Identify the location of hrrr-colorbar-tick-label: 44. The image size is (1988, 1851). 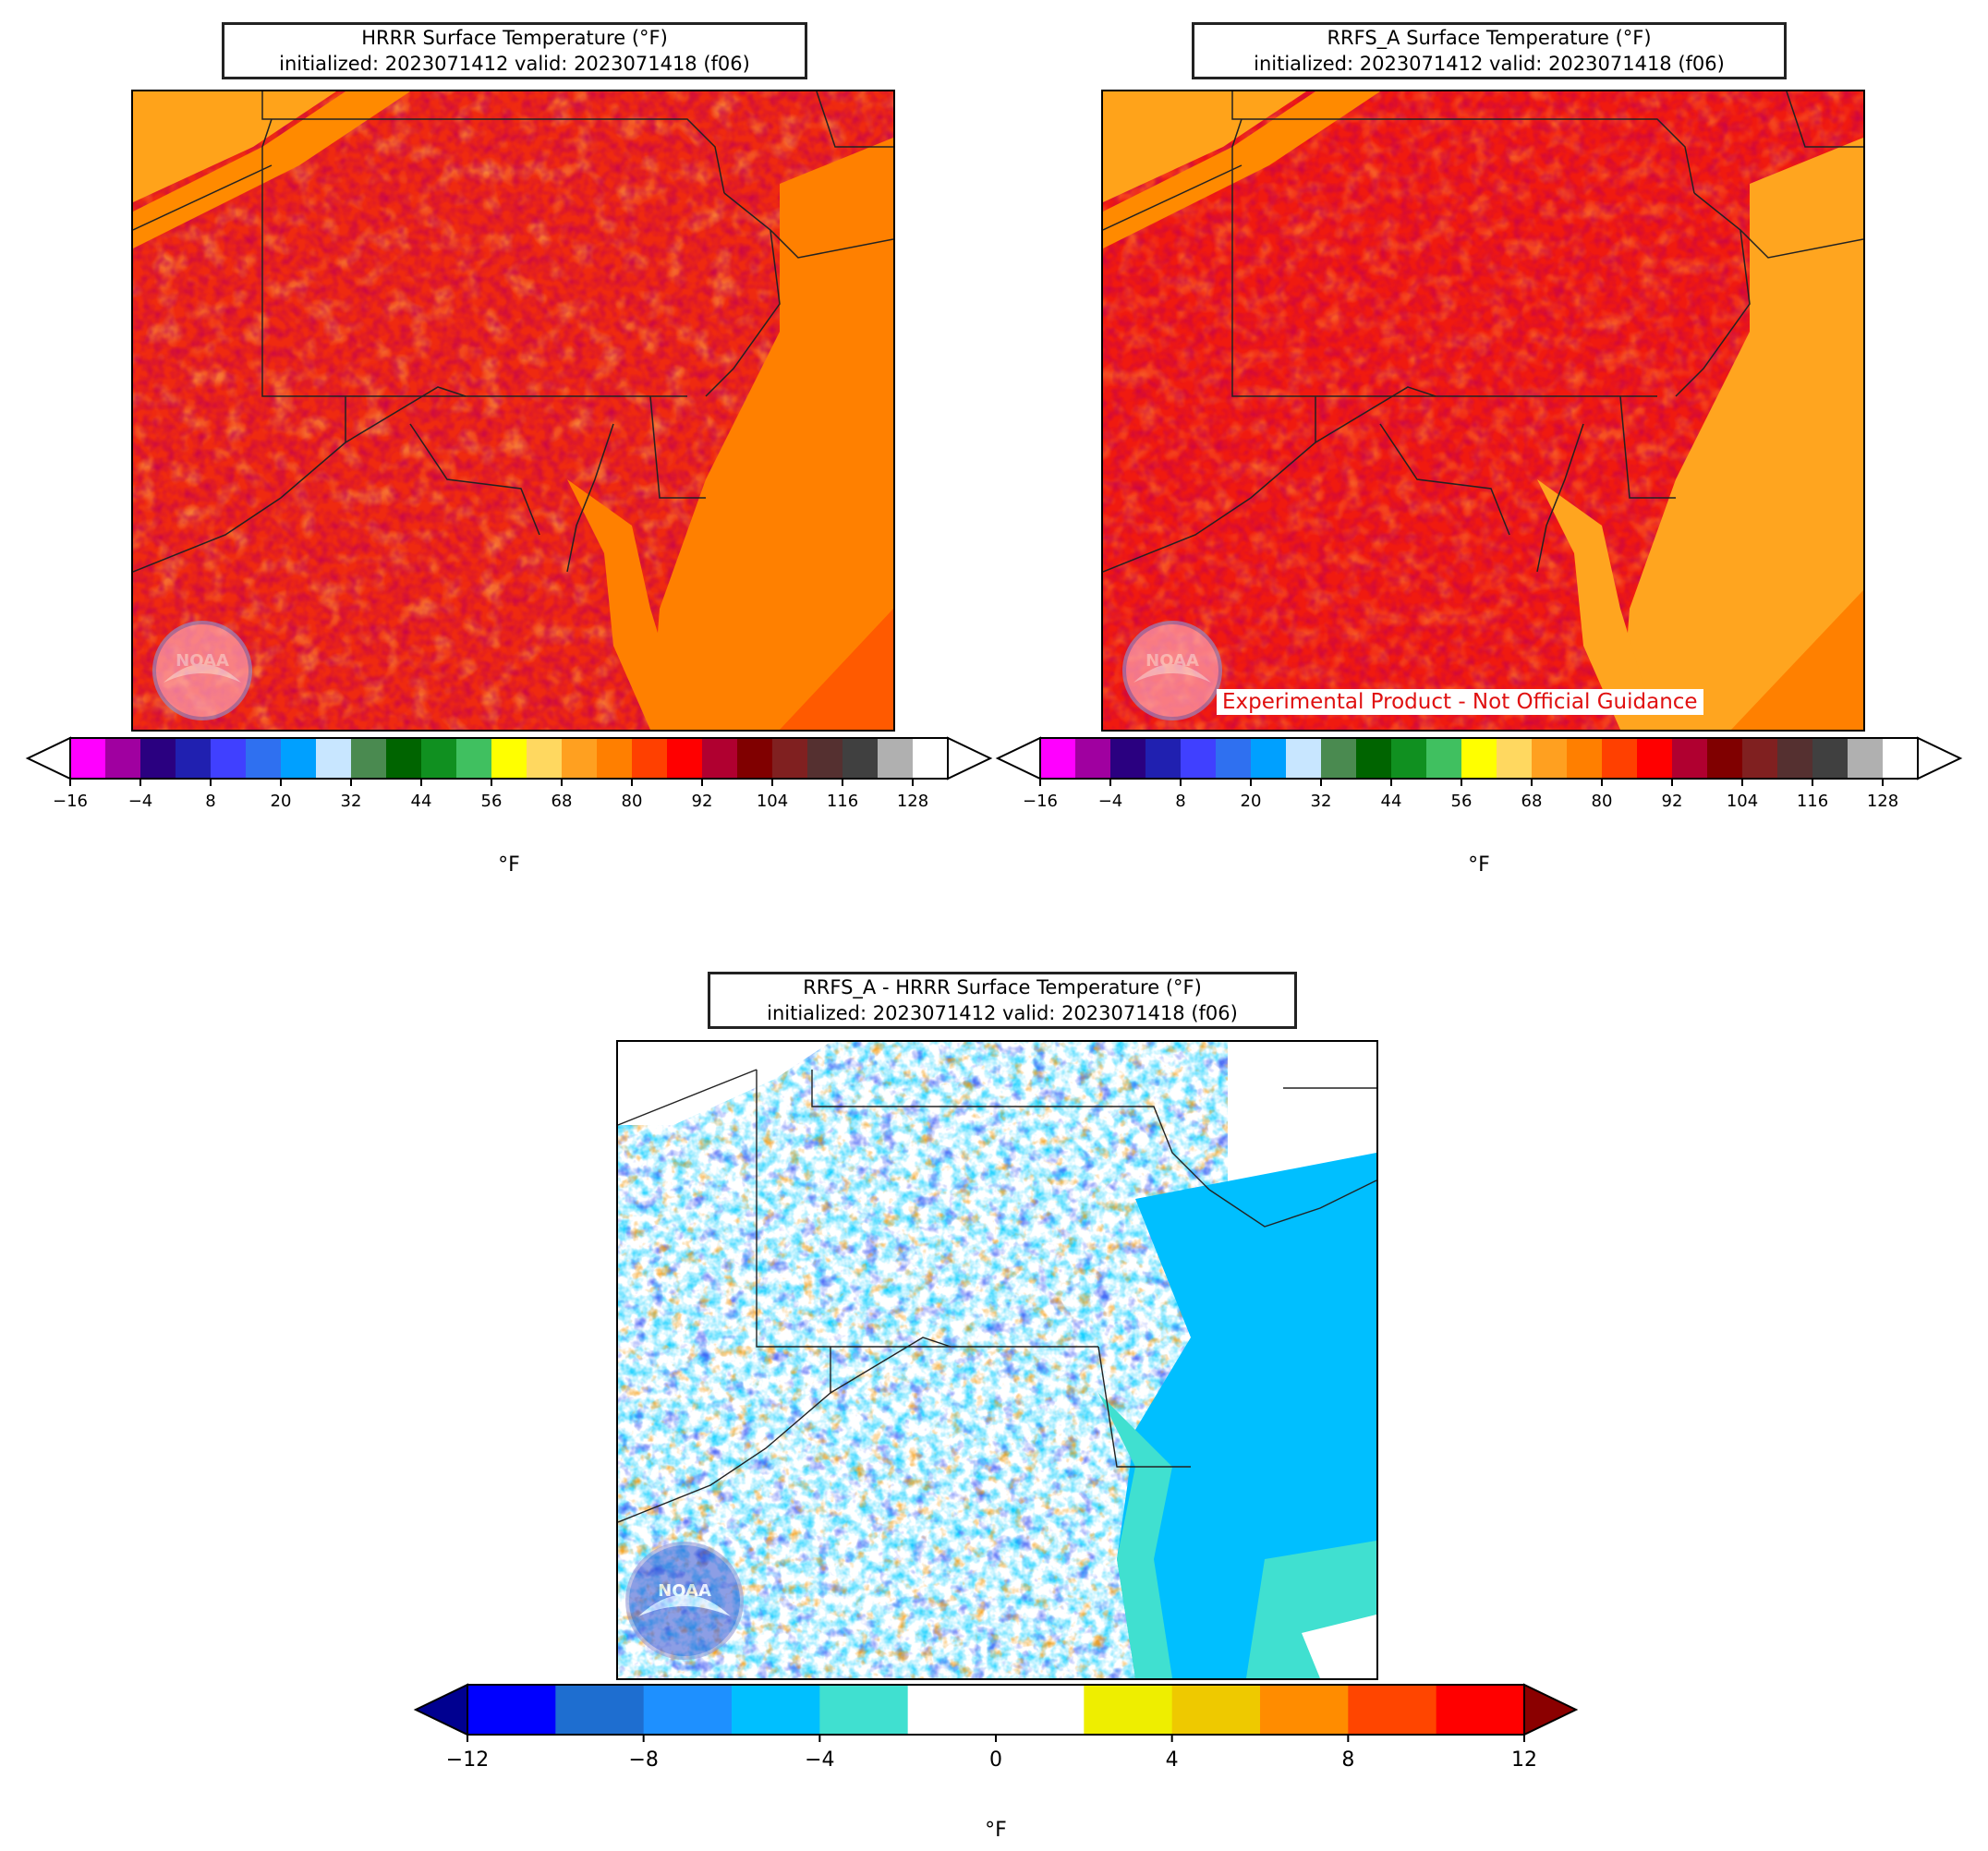
(421, 802).